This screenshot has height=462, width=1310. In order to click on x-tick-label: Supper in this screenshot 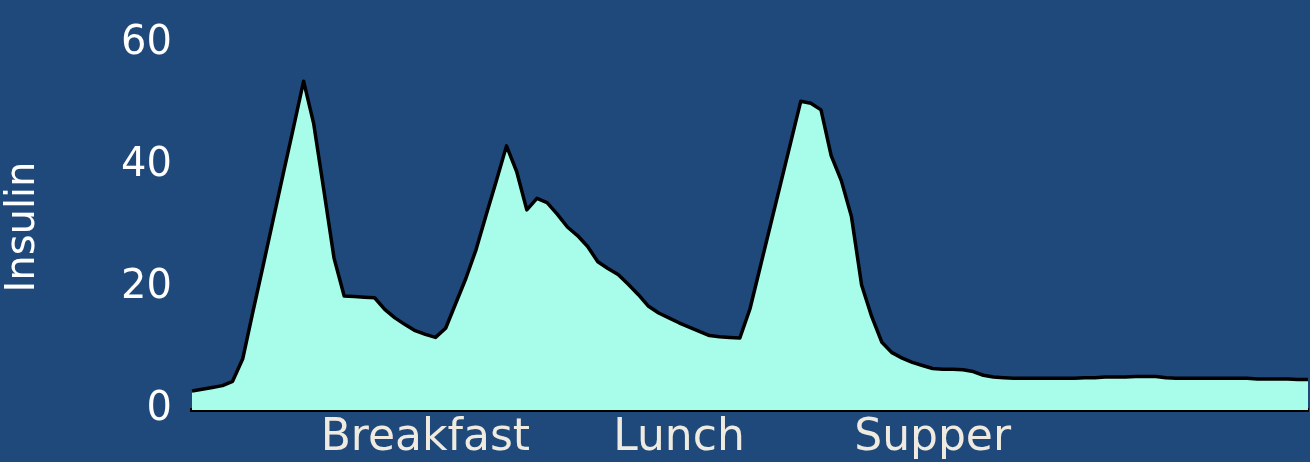, I will do `click(933, 434)`.